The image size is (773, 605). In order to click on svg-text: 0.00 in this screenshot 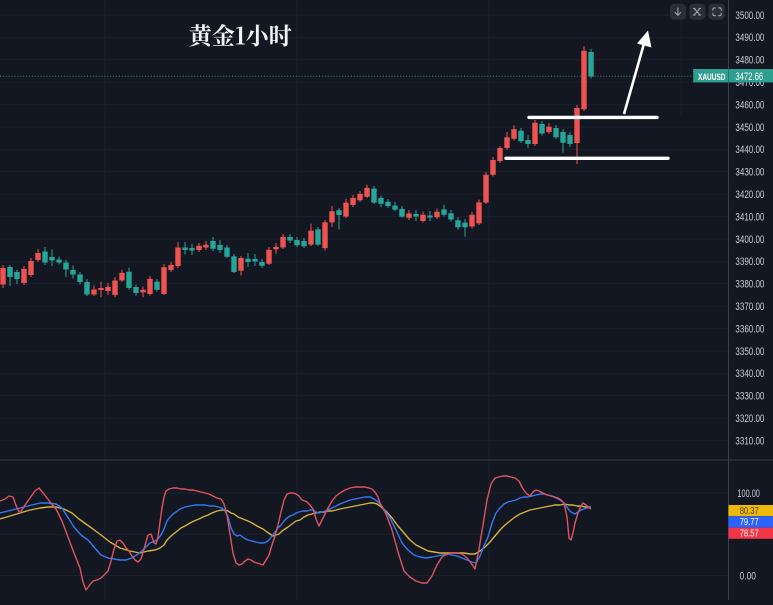, I will do `click(748, 576)`.